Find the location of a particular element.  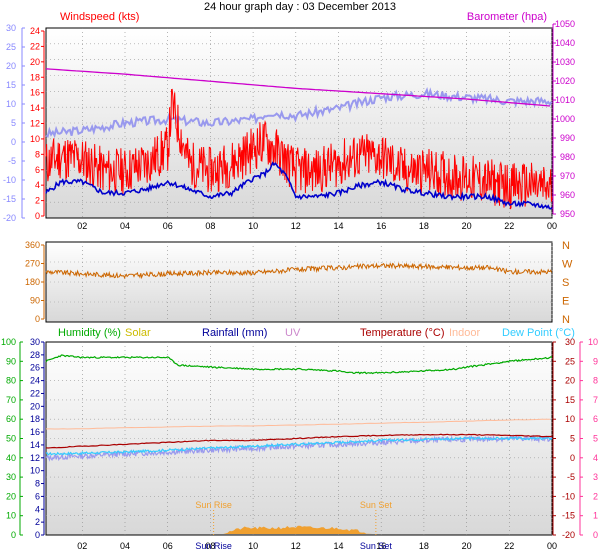

compass-label: S is located at coordinates (565, 283).